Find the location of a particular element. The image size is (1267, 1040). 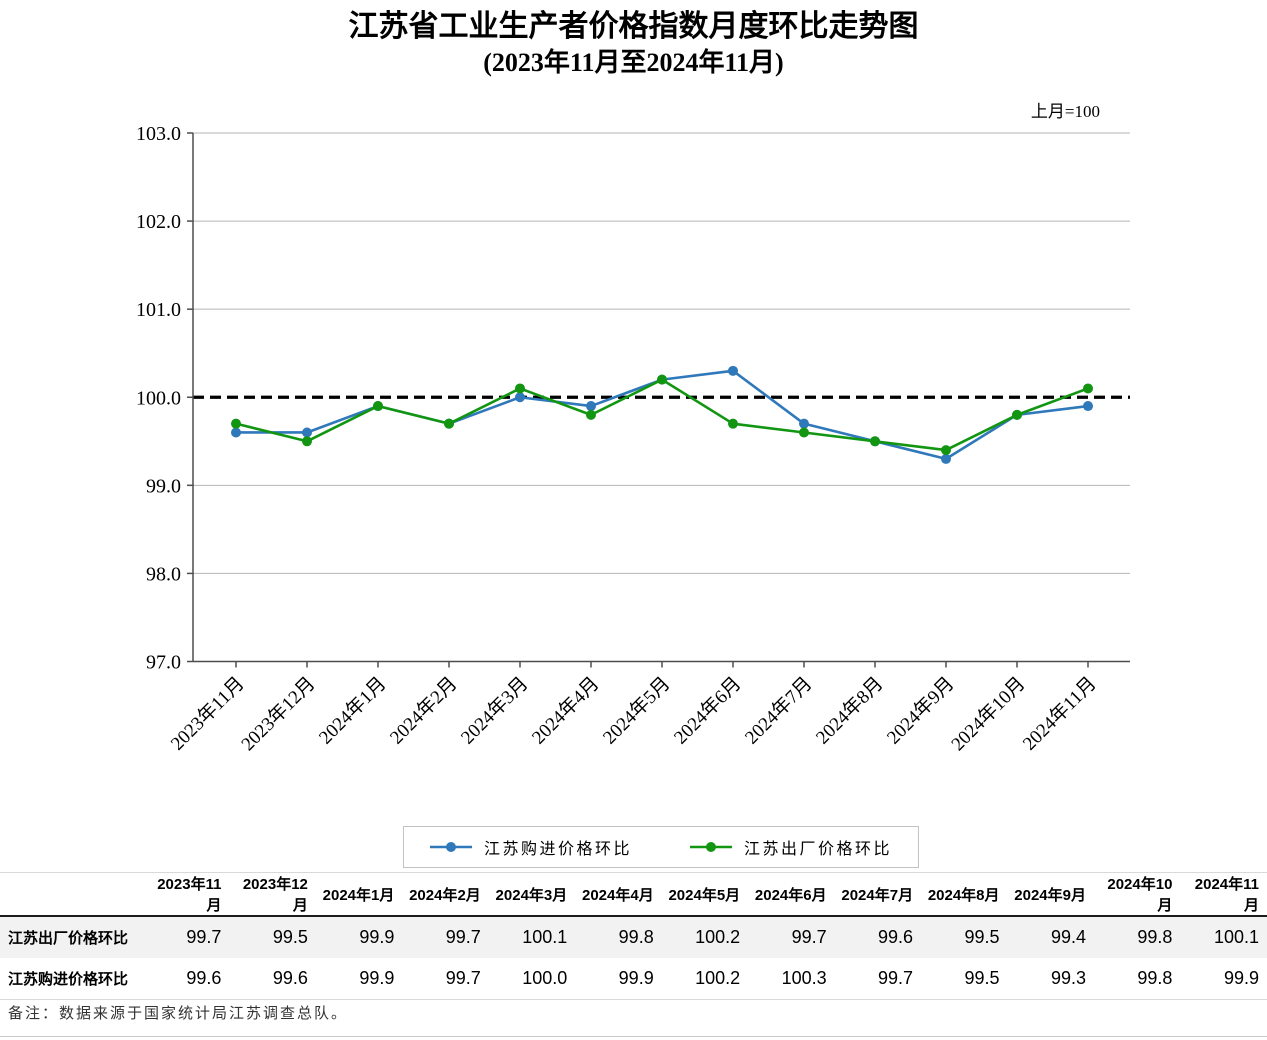

table-cell: 100.3 is located at coordinates (804, 978).